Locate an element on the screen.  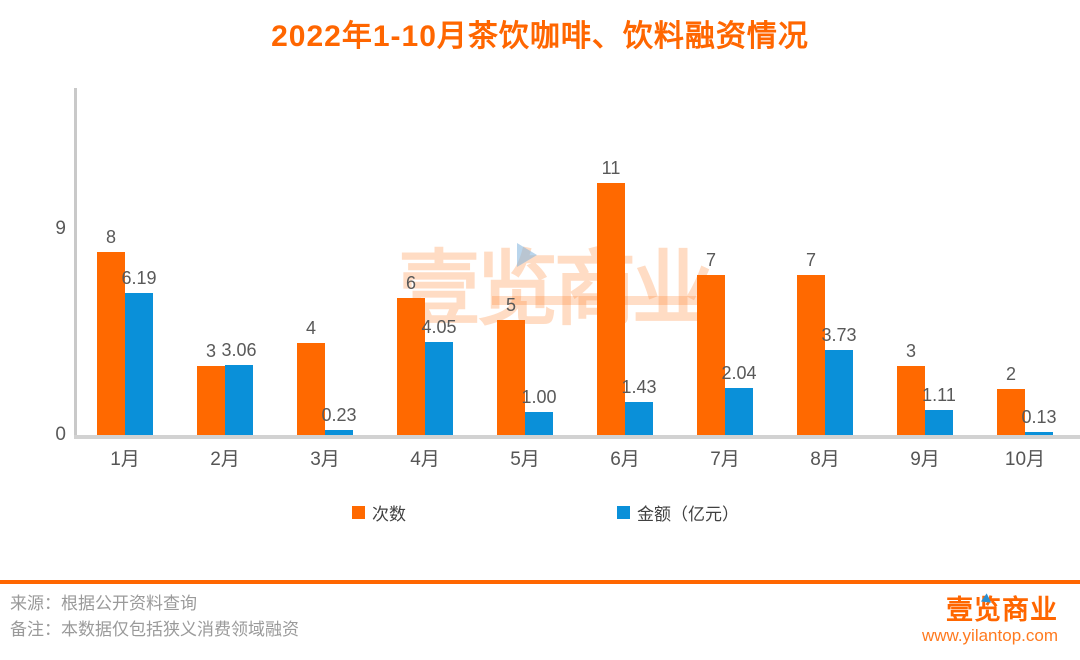
x-axis-label: 10月 is located at coordinates (1025, 459).